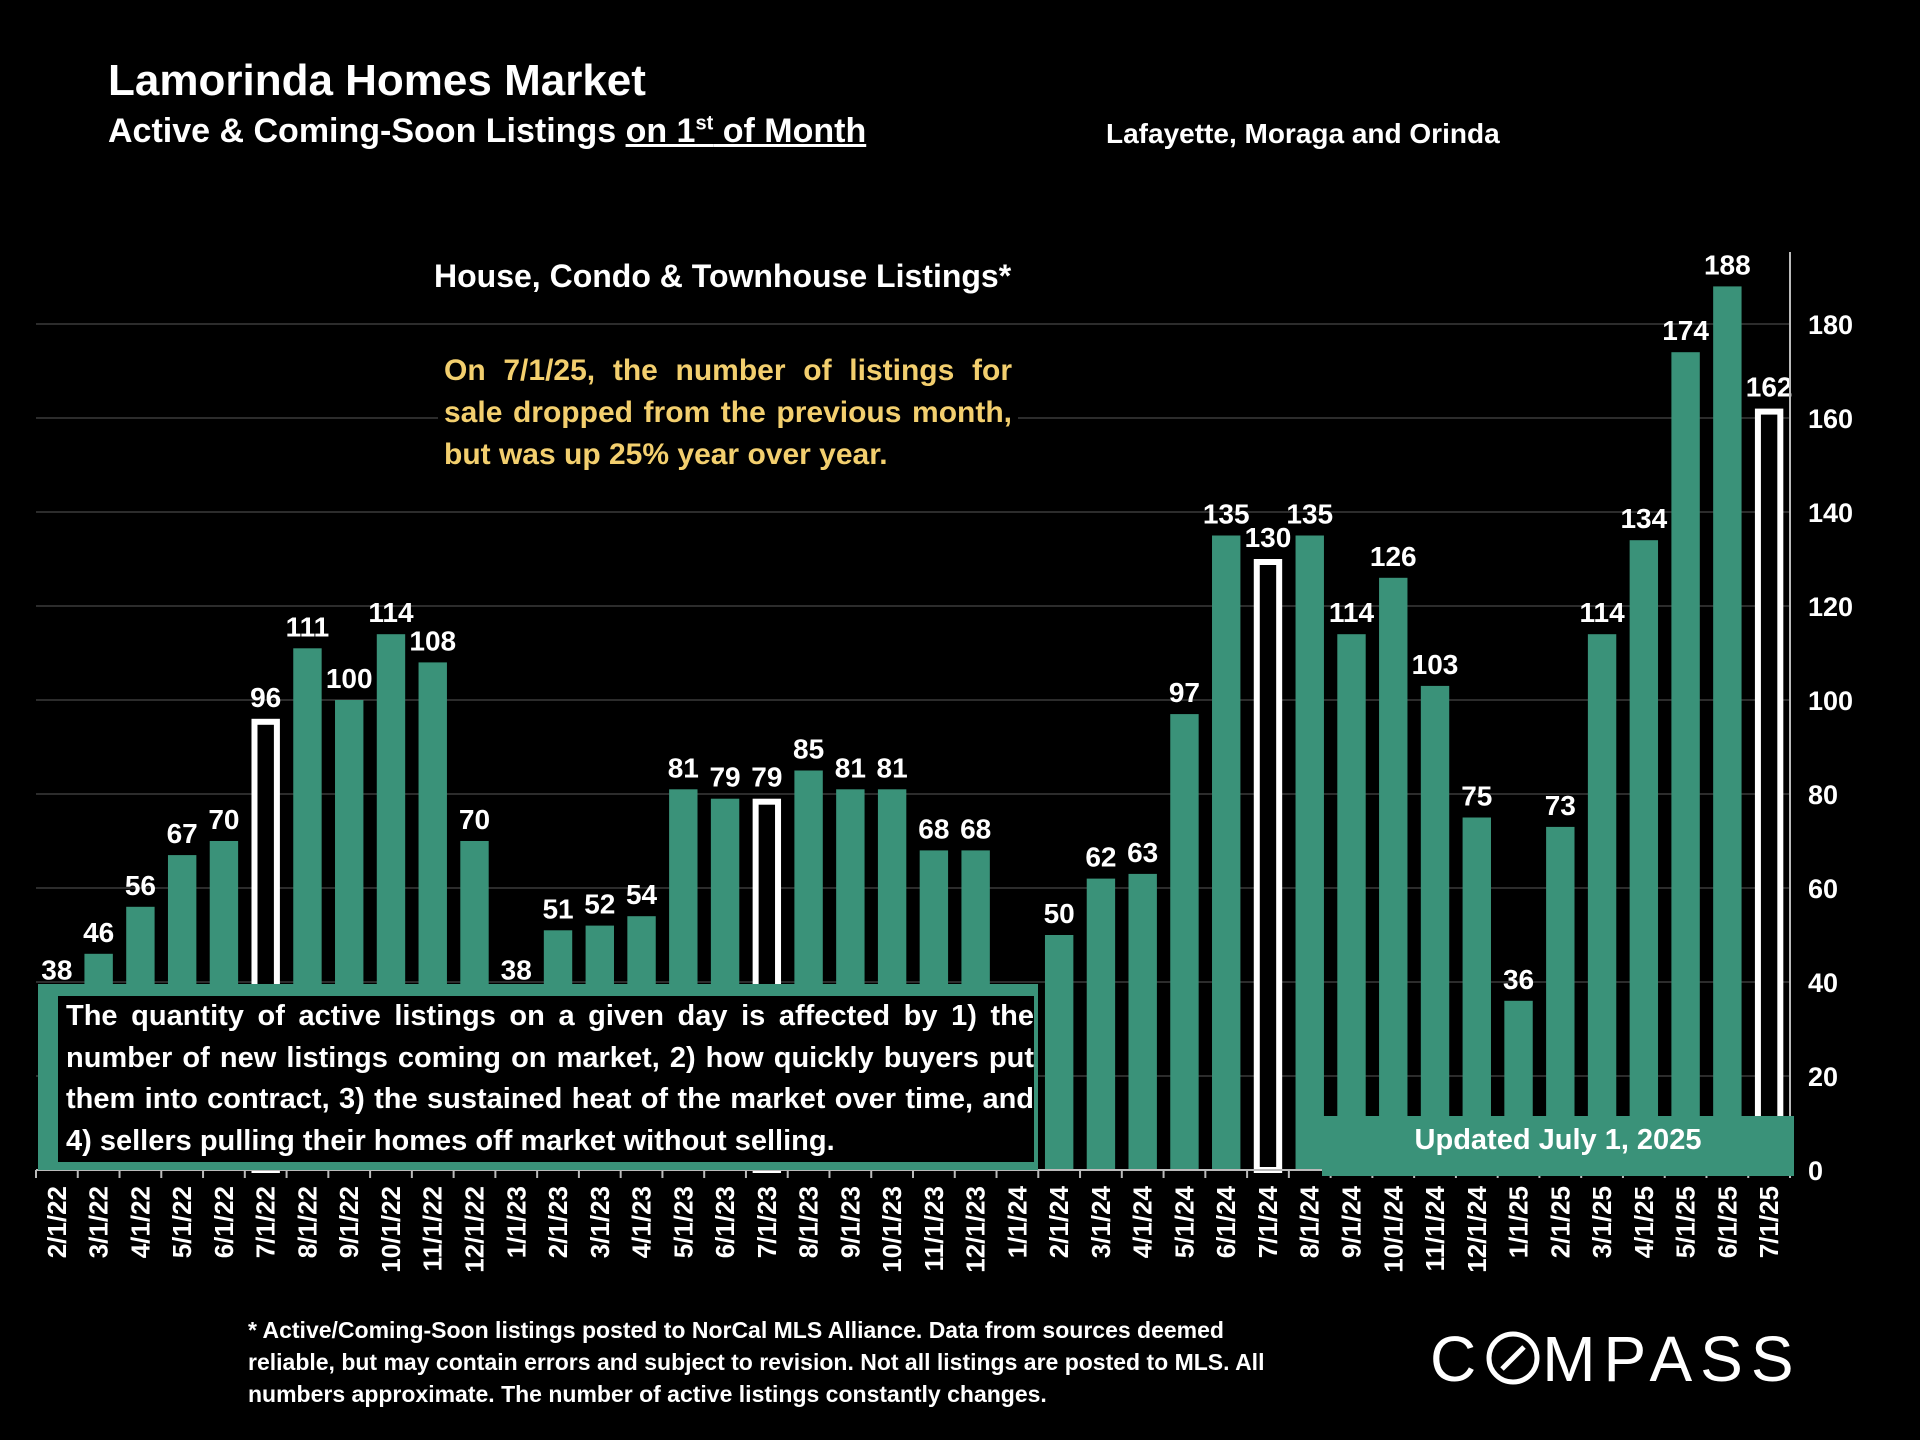 Image resolution: width=1920 pixels, height=1440 pixels. I want to click on y-tick-label: 40, so click(1823, 983).